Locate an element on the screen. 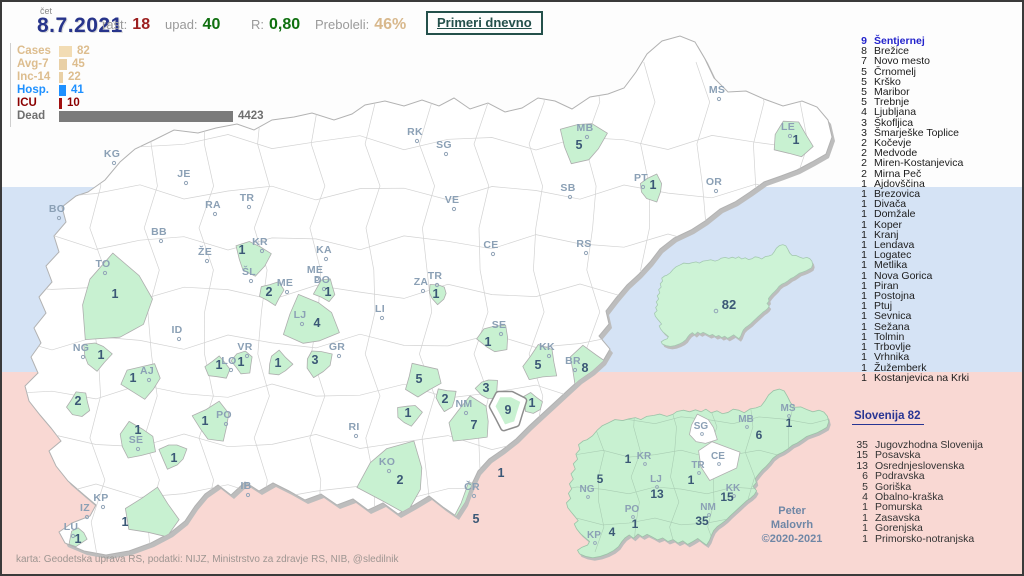 This screenshot has width=1024, height=576. map-code-tr: TR is located at coordinates (435, 276).